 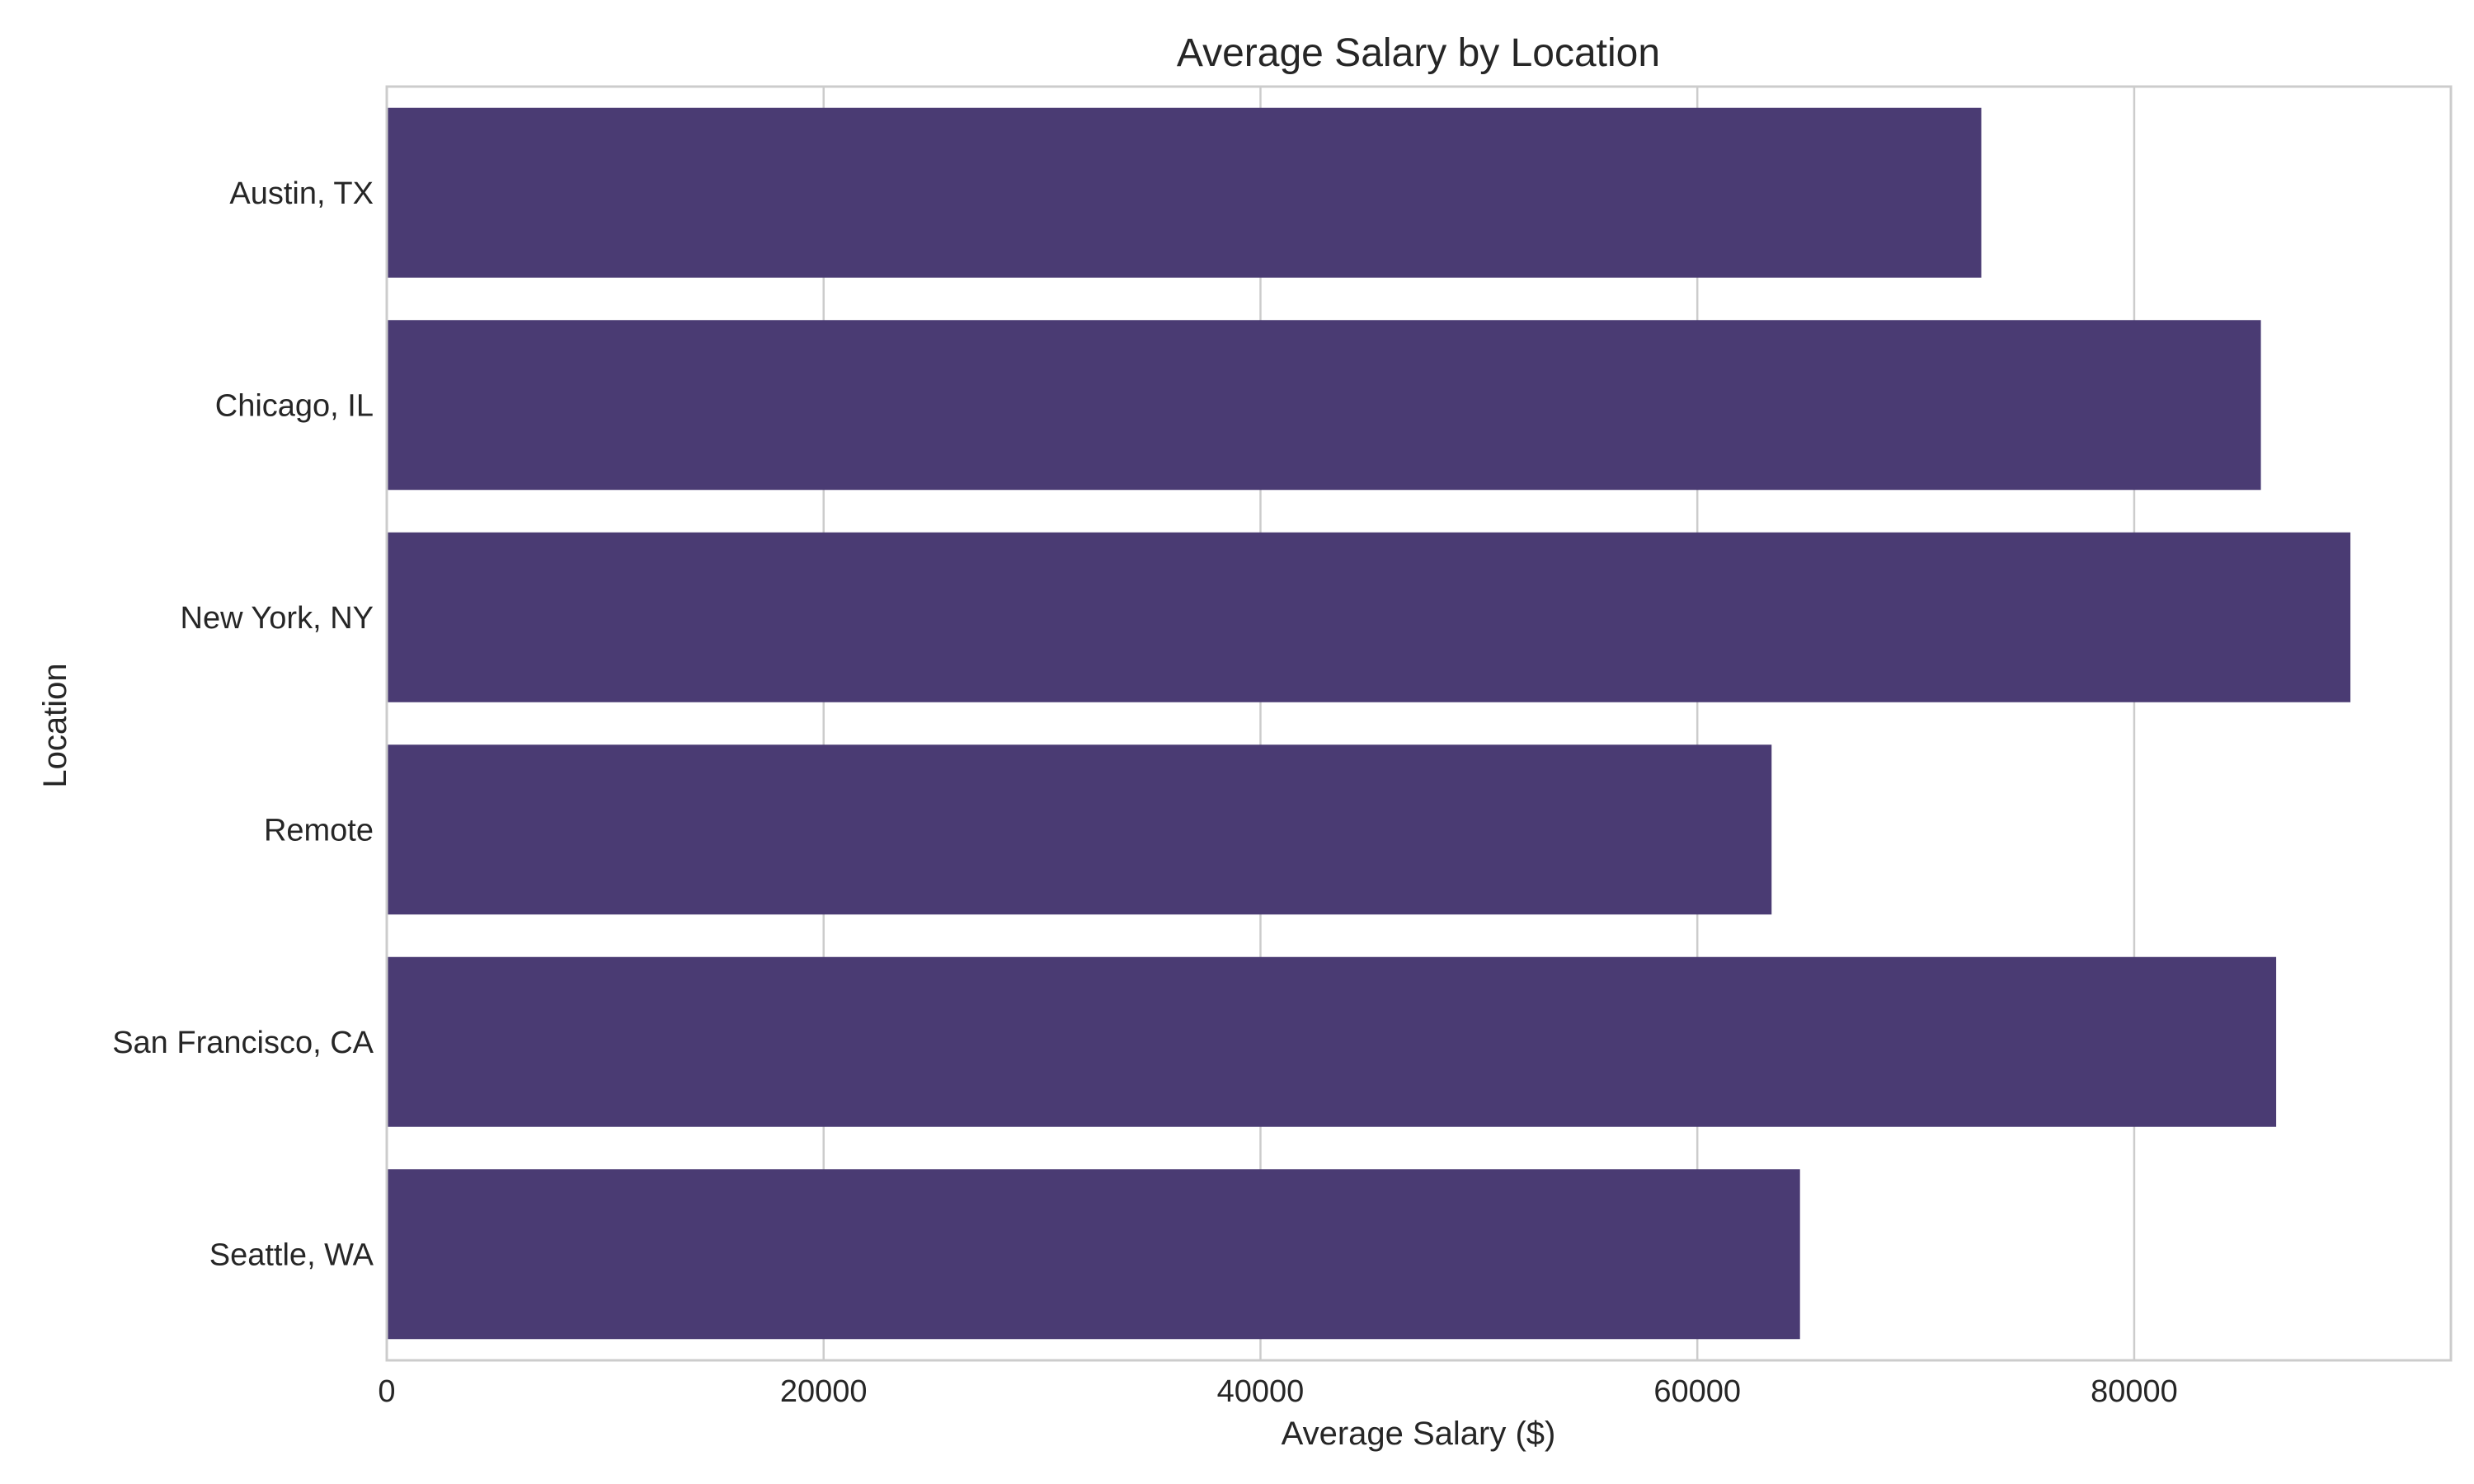 What do you see at coordinates (291, 1254) in the screenshot?
I see `y-tick-label: Seattle, WA` at bounding box center [291, 1254].